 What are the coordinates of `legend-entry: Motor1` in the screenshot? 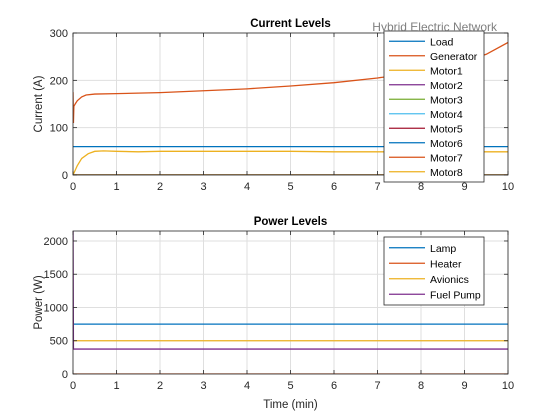 It's located at (446, 71).